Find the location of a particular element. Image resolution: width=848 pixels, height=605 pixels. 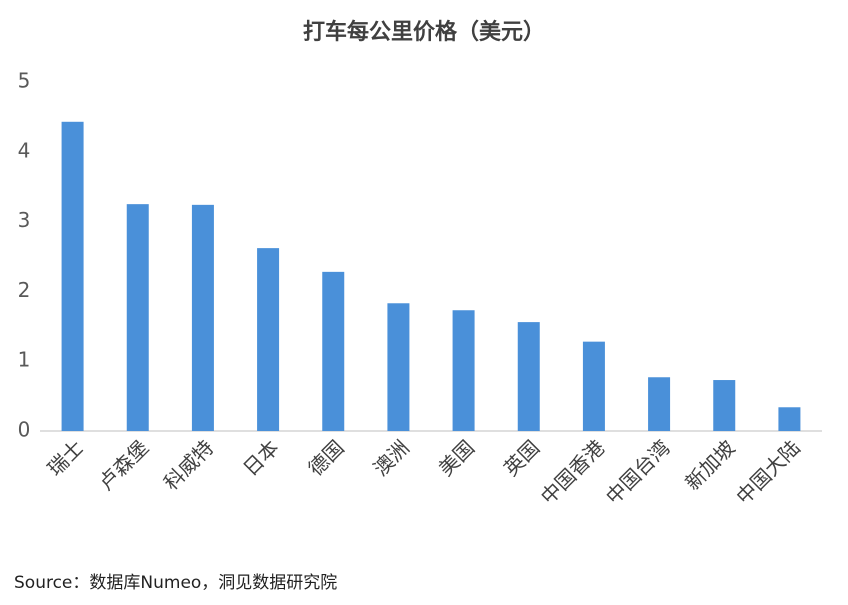

x-tick-label: 中国台湾 is located at coordinates (638, 472).